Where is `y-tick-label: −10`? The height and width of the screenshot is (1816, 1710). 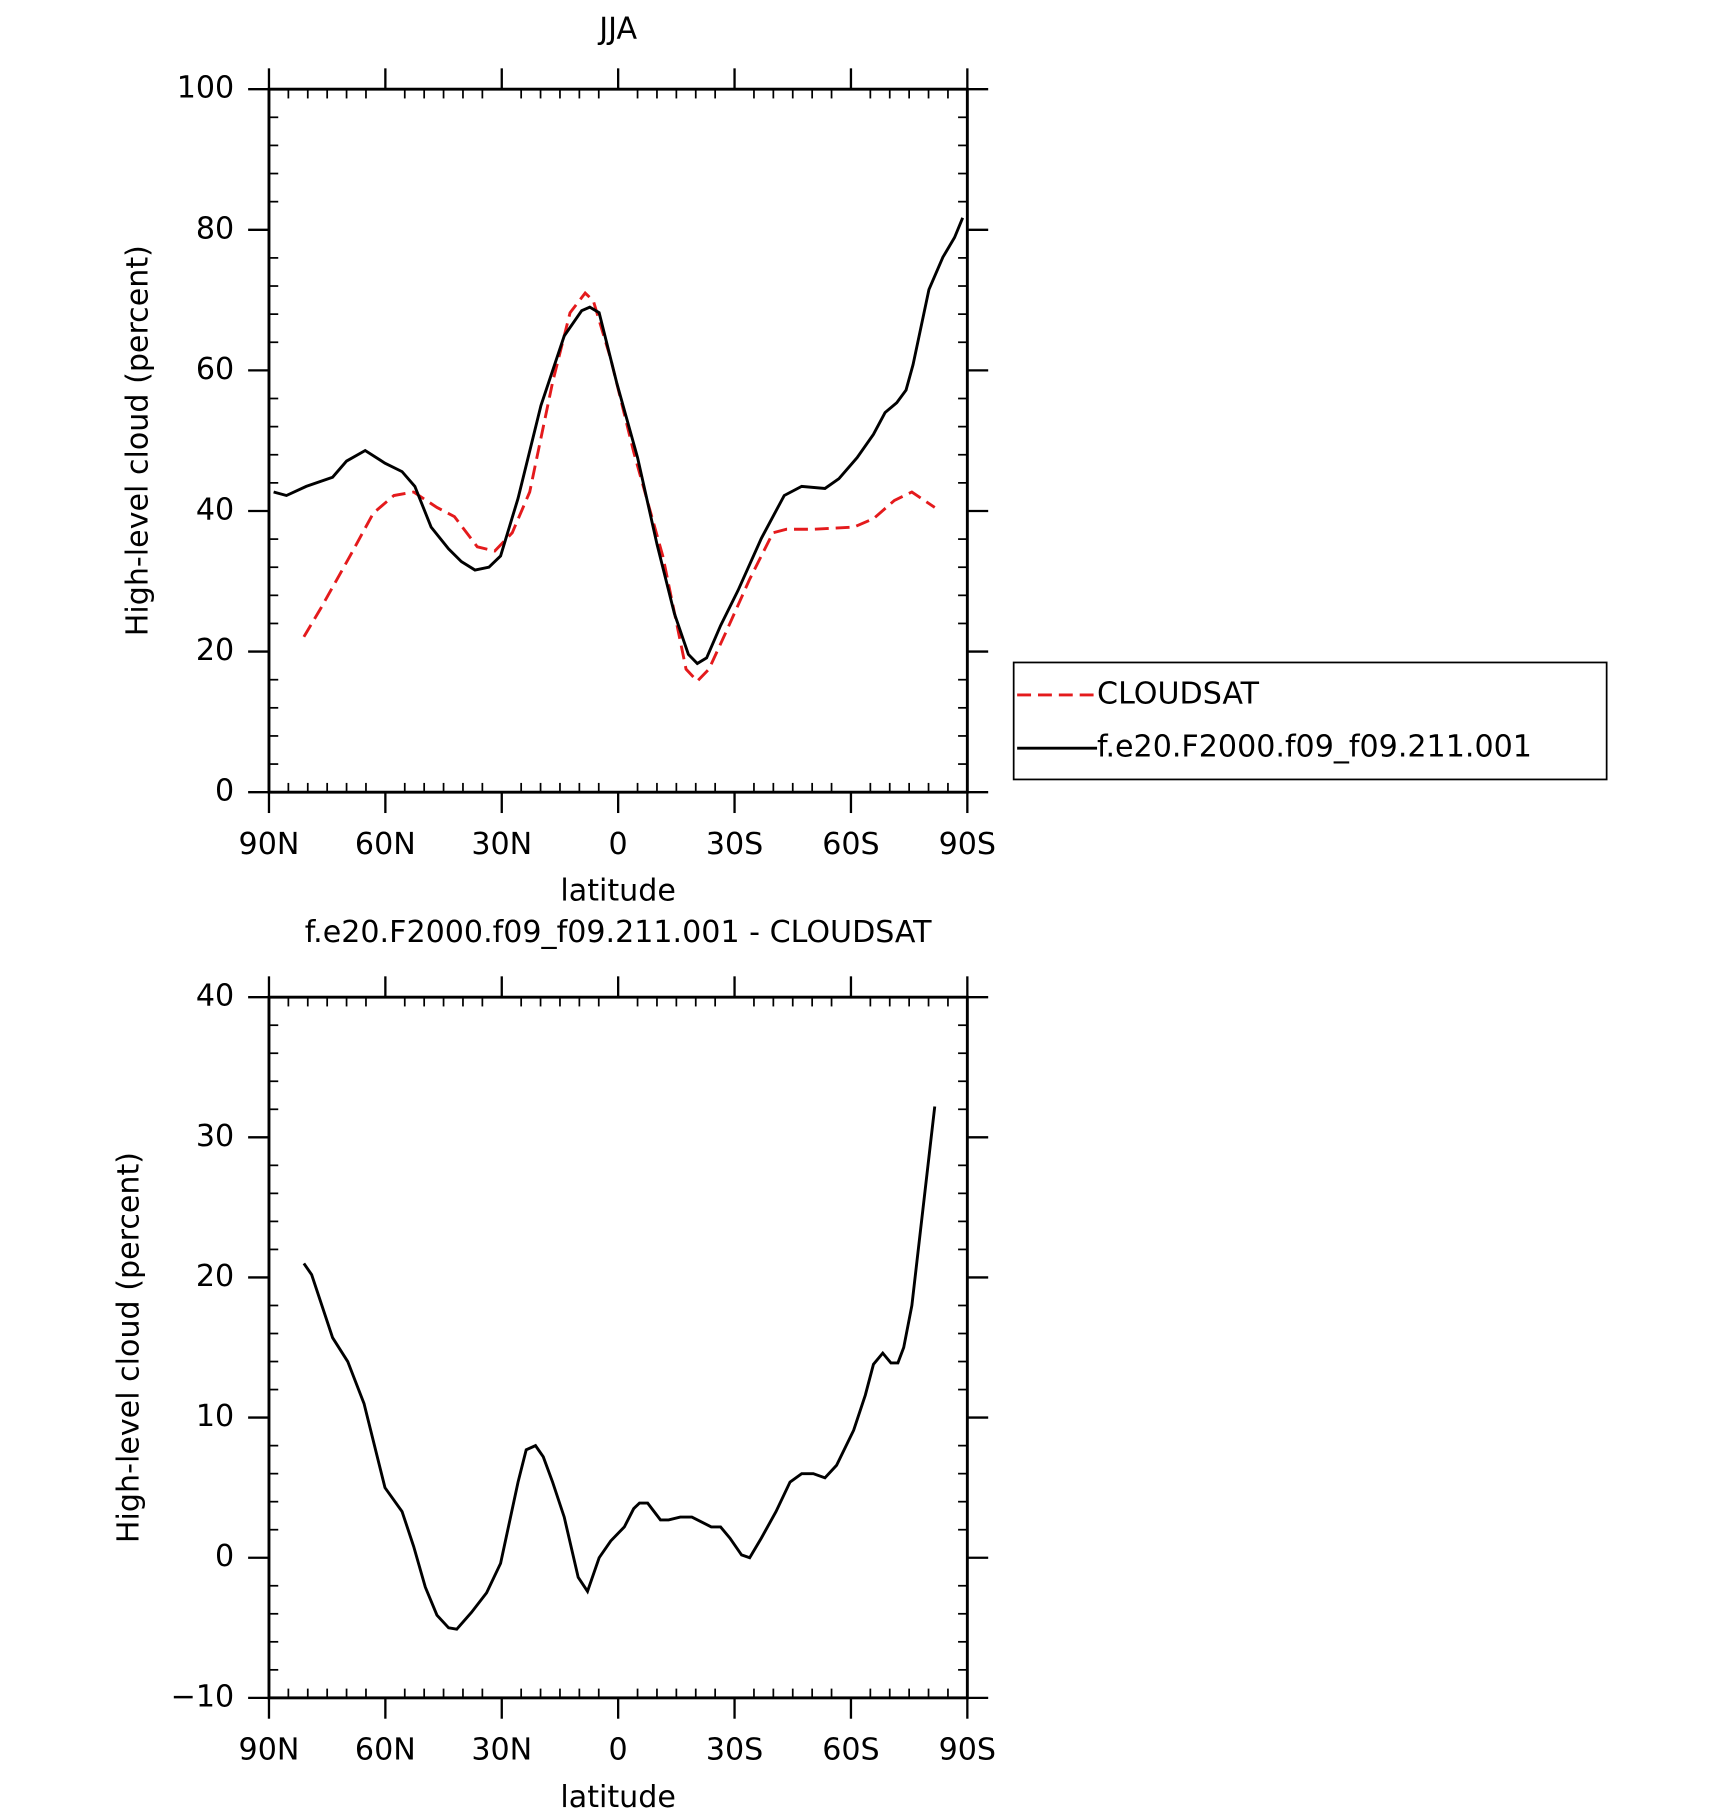
y-tick-label: −10 is located at coordinates (203, 1696).